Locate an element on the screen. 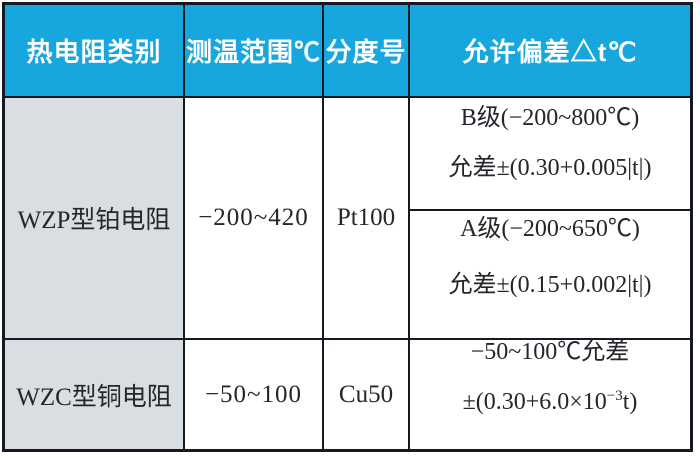  header-range-label: 测温范围℃ is located at coordinates (253, 52).